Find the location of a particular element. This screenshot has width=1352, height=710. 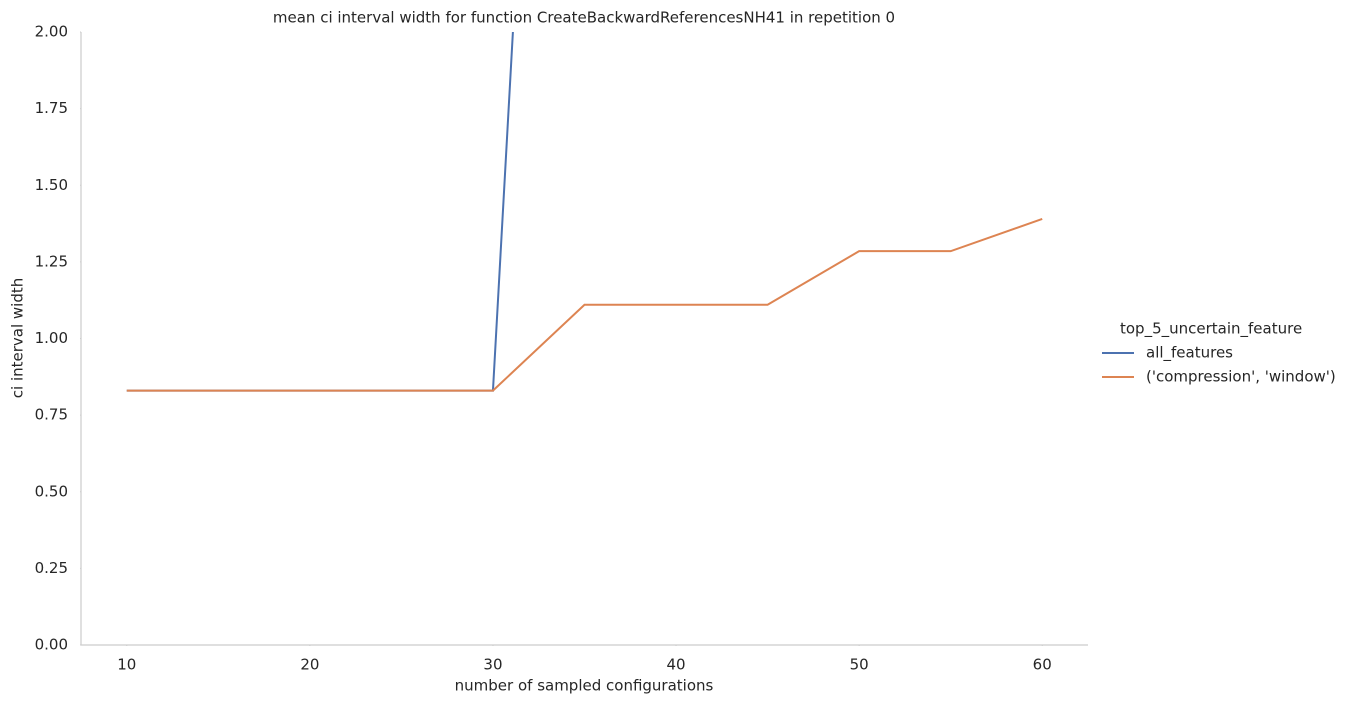

x-tick-label: 10 is located at coordinates (126, 665).